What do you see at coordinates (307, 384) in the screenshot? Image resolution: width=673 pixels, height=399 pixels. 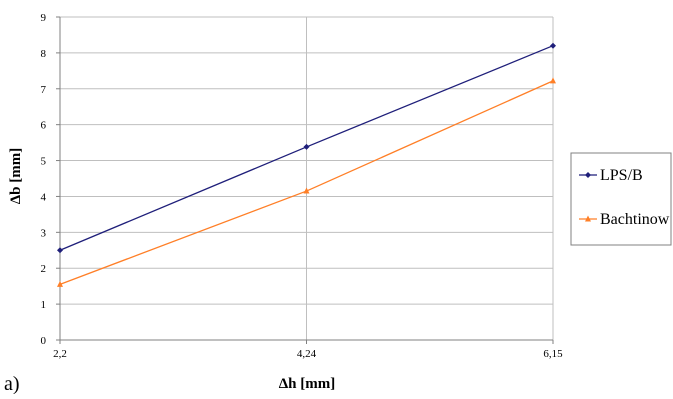 I see `x-axis-title: Δh [mm]` at bounding box center [307, 384].